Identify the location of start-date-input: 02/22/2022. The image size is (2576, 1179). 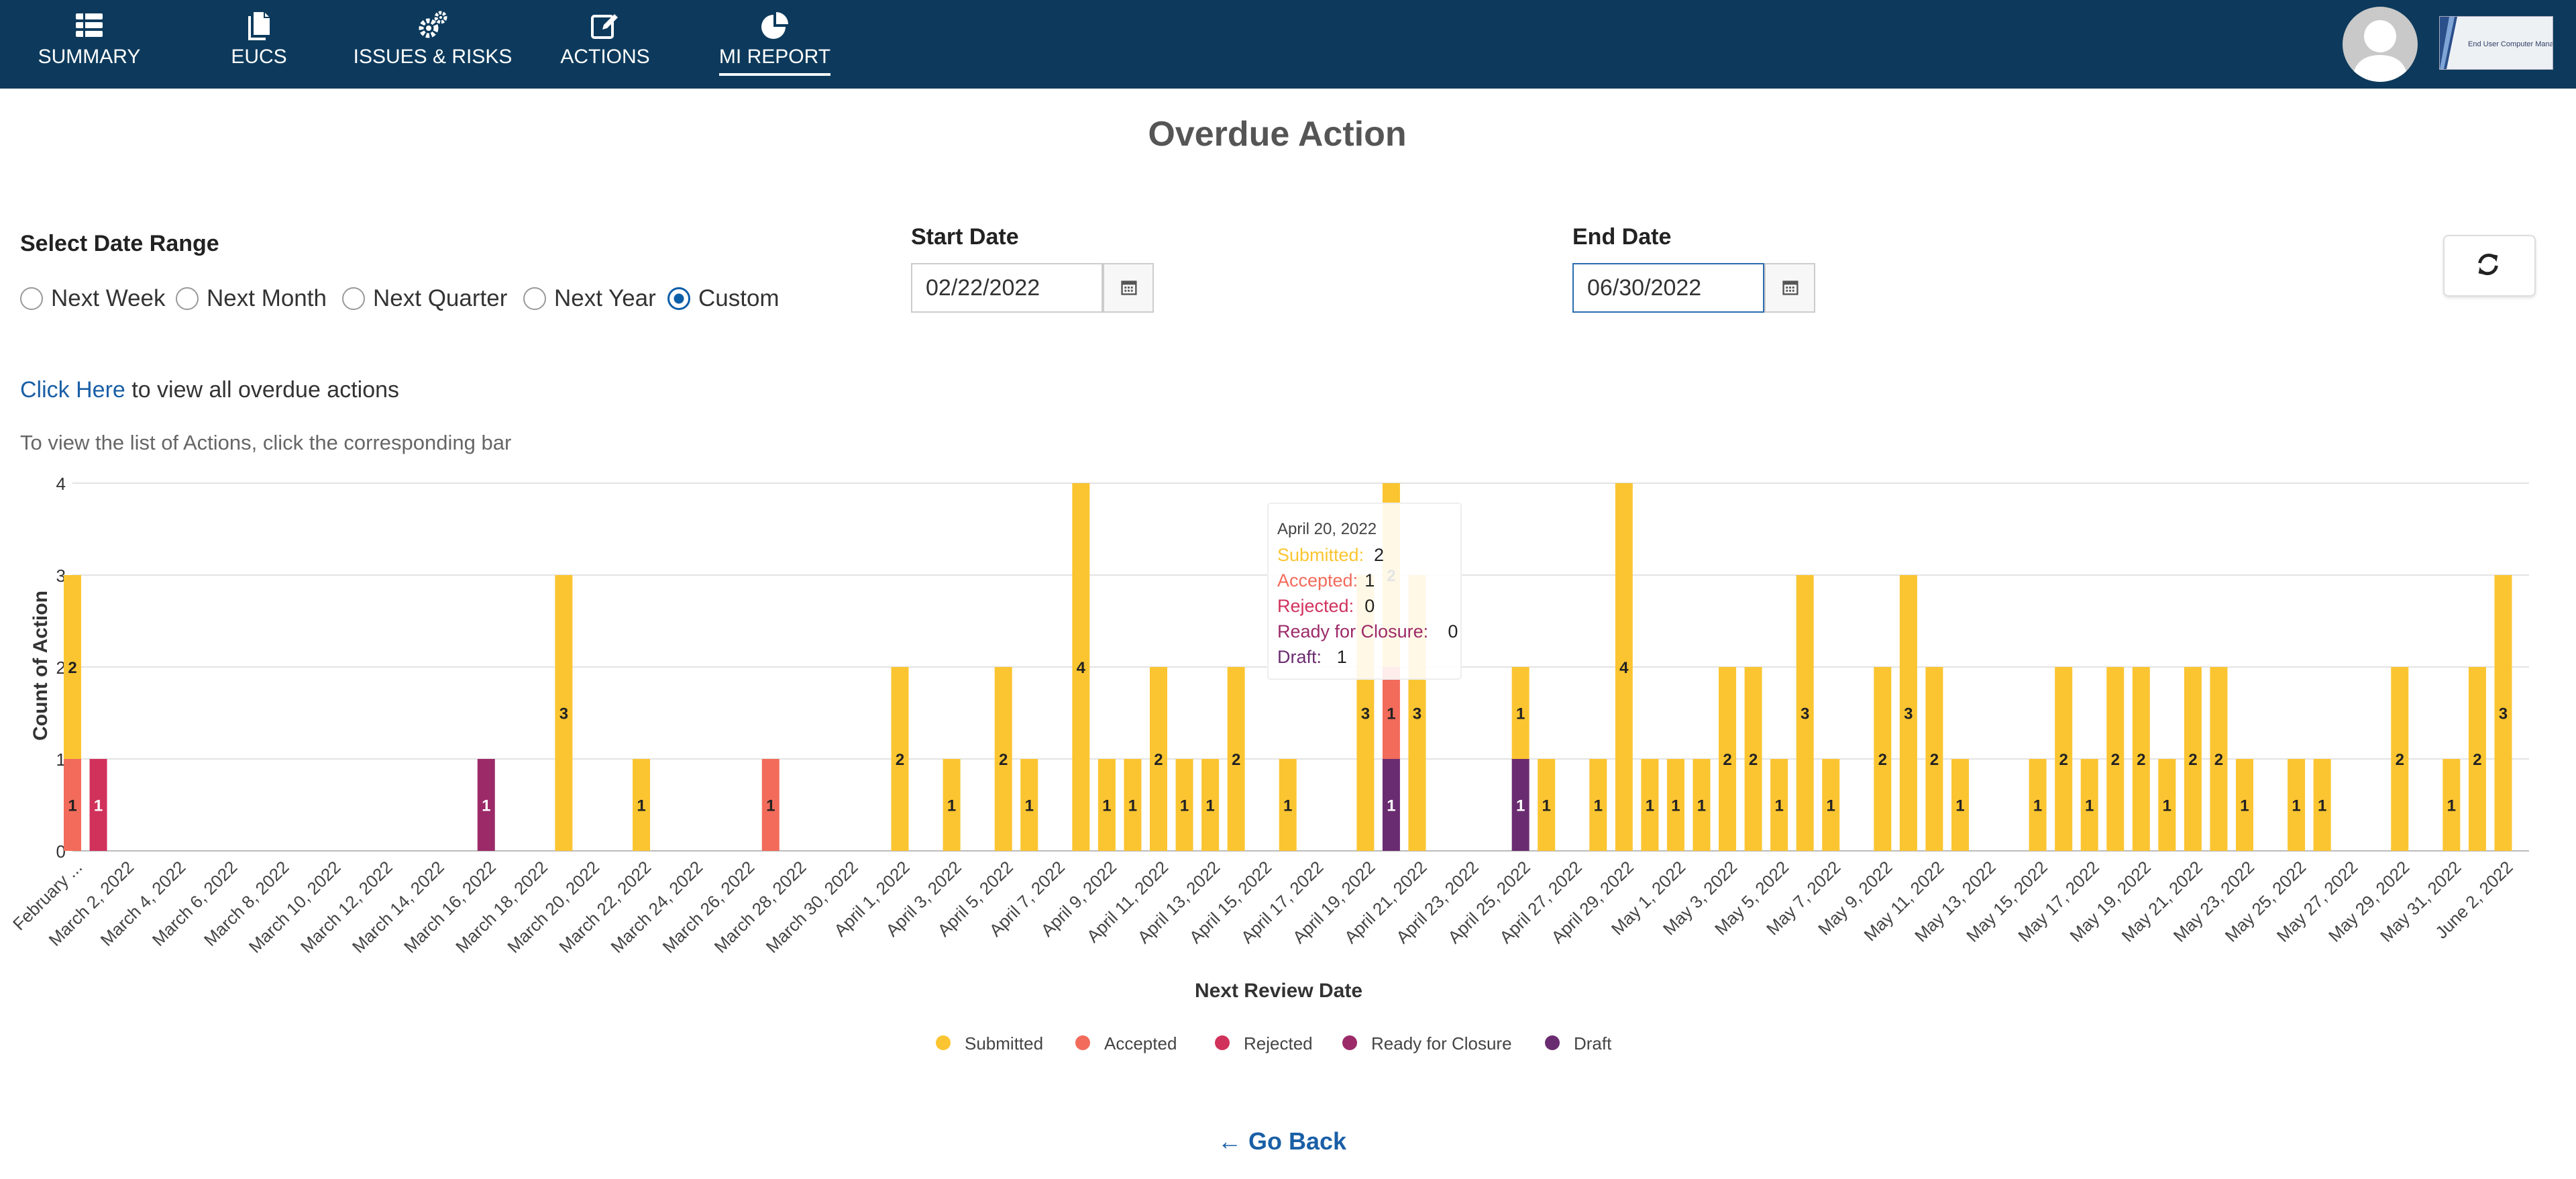
(1007, 288).